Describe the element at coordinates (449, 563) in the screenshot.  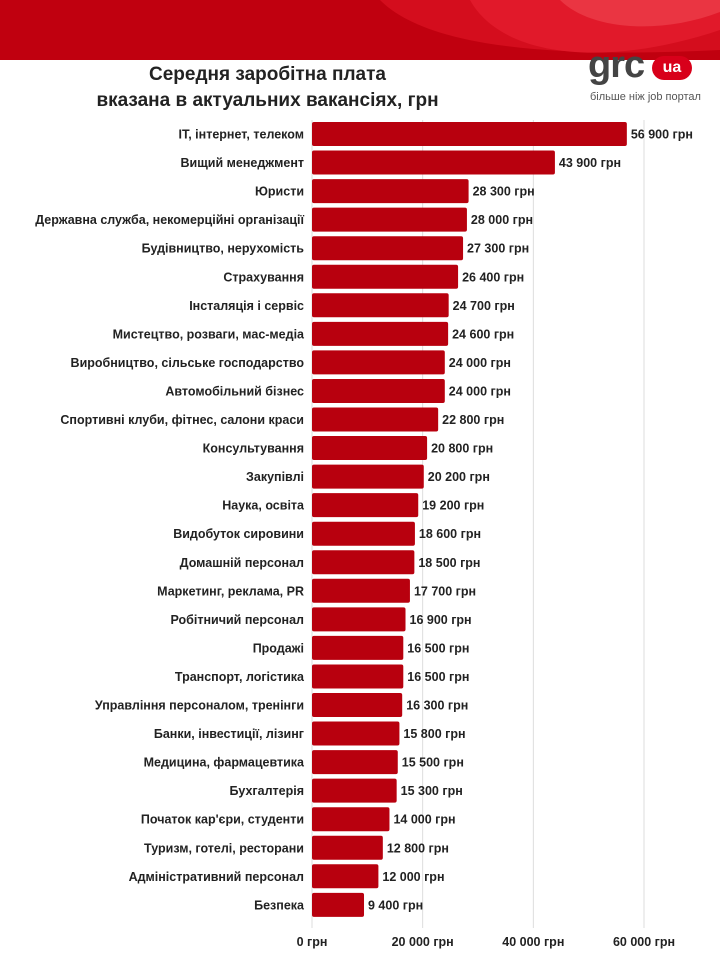
I see `value-label: 18 500 грн` at that location.